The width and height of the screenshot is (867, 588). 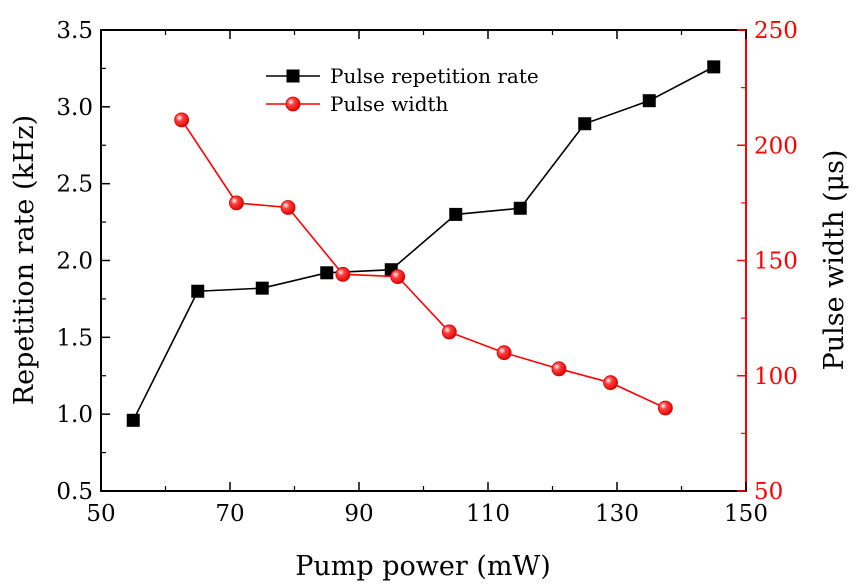 I want to click on right-y-tick-label: 150, so click(x=776, y=262).